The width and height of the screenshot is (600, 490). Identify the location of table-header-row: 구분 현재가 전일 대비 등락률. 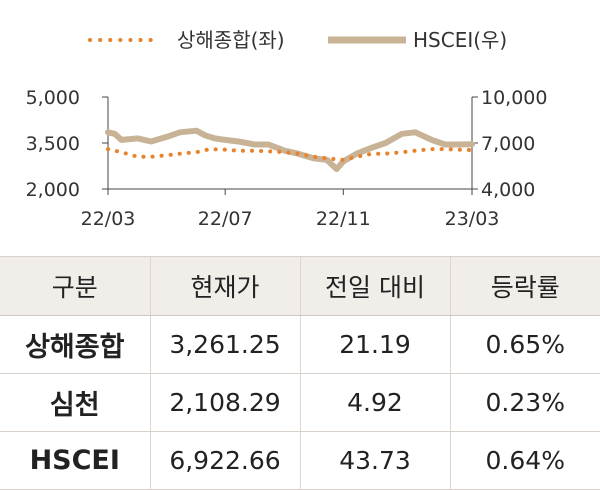
(300, 286).